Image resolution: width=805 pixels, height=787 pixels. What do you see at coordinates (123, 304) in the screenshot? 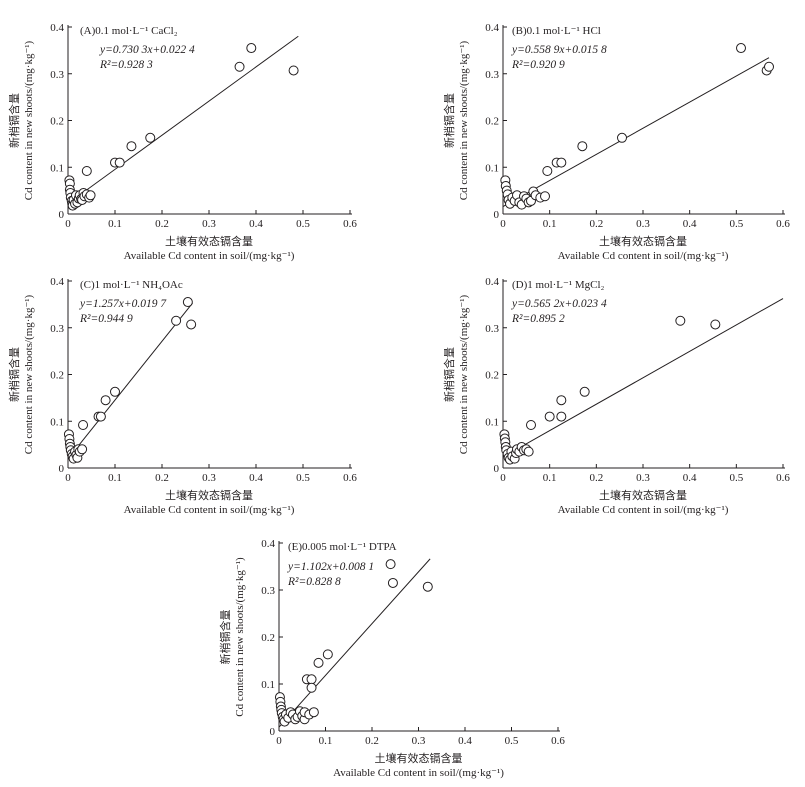
I see `regression-equation: y=1.257x+0.019 7` at bounding box center [123, 304].